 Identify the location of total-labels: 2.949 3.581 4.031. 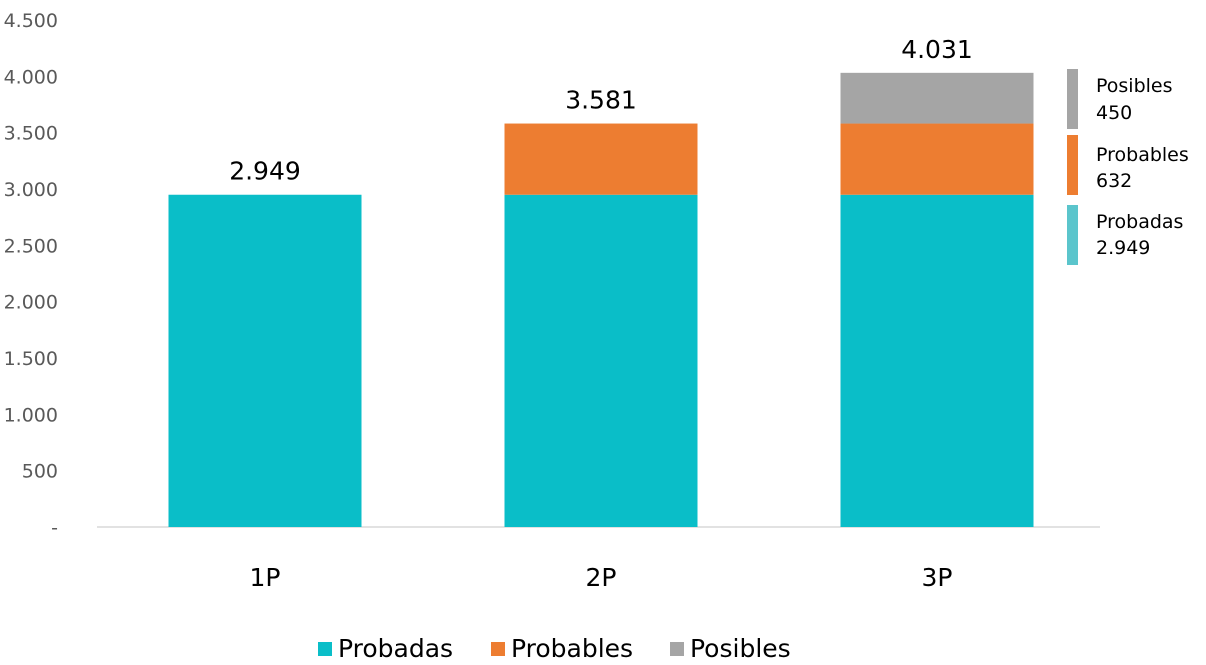
(601, 110).